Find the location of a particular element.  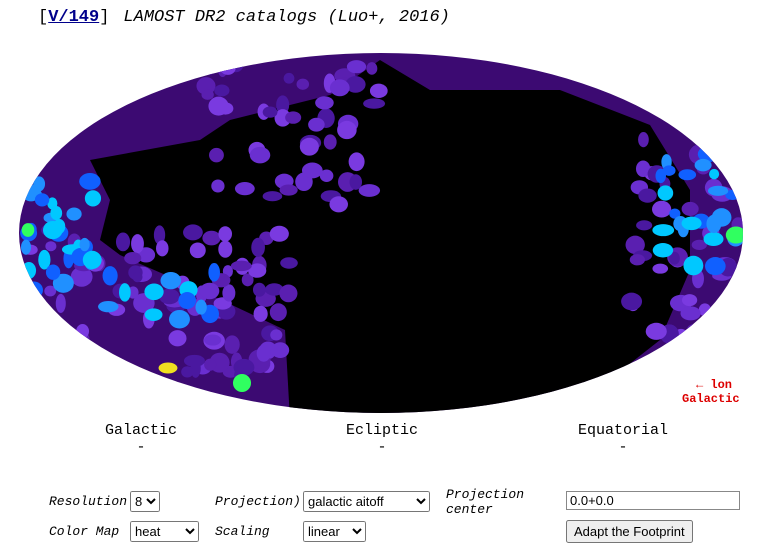

scaling-label: Scaling is located at coordinates (242, 531).